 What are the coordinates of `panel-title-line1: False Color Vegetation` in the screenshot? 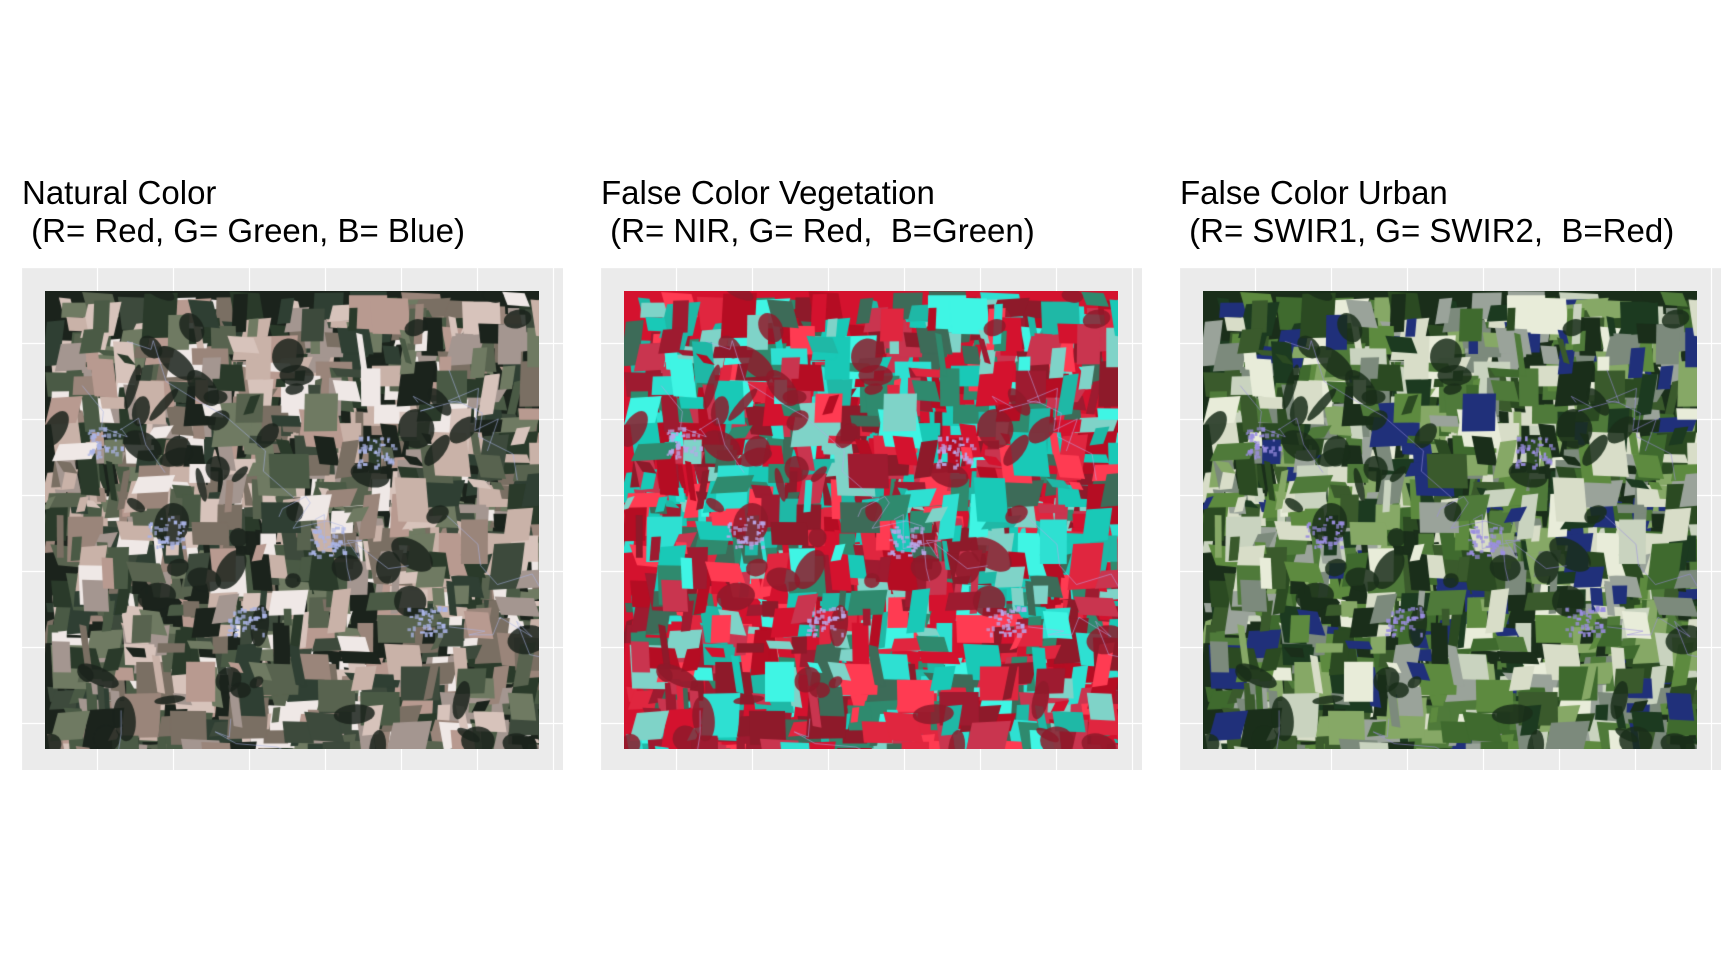 It's located at (768, 192).